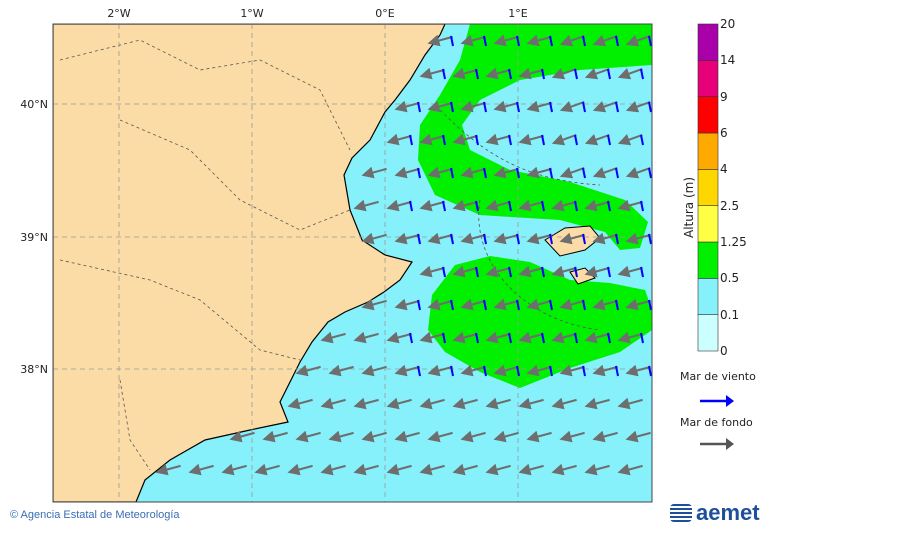  Describe the element at coordinates (34, 369) in the screenshot. I see `lat-label: 38°N` at that location.